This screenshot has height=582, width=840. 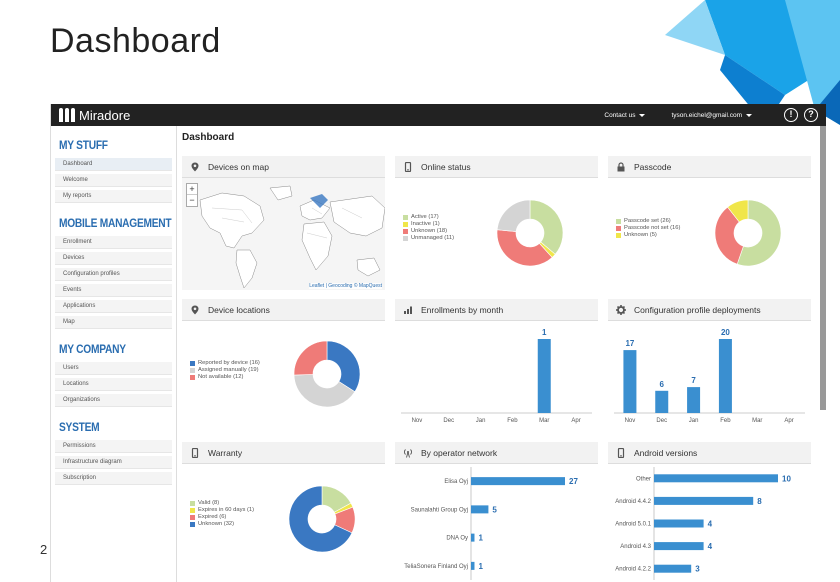 What do you see at coordinates (343, 366) in the screenshot?
I see `donut-slice-reported-by-device` at bounding box center [343, 366].